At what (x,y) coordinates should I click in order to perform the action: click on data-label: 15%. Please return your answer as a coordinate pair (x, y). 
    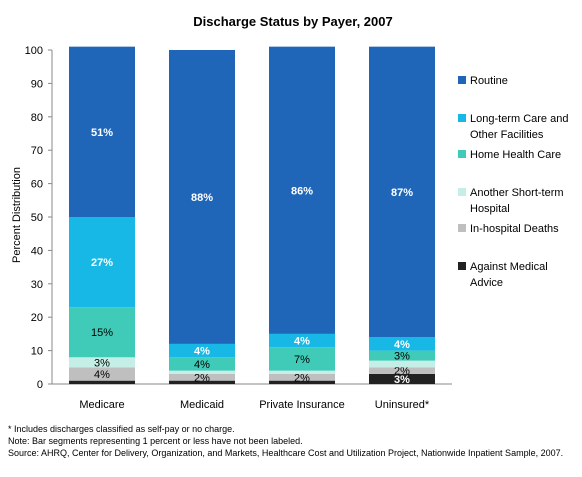
    Looking at the image, I should click on (102, 333).